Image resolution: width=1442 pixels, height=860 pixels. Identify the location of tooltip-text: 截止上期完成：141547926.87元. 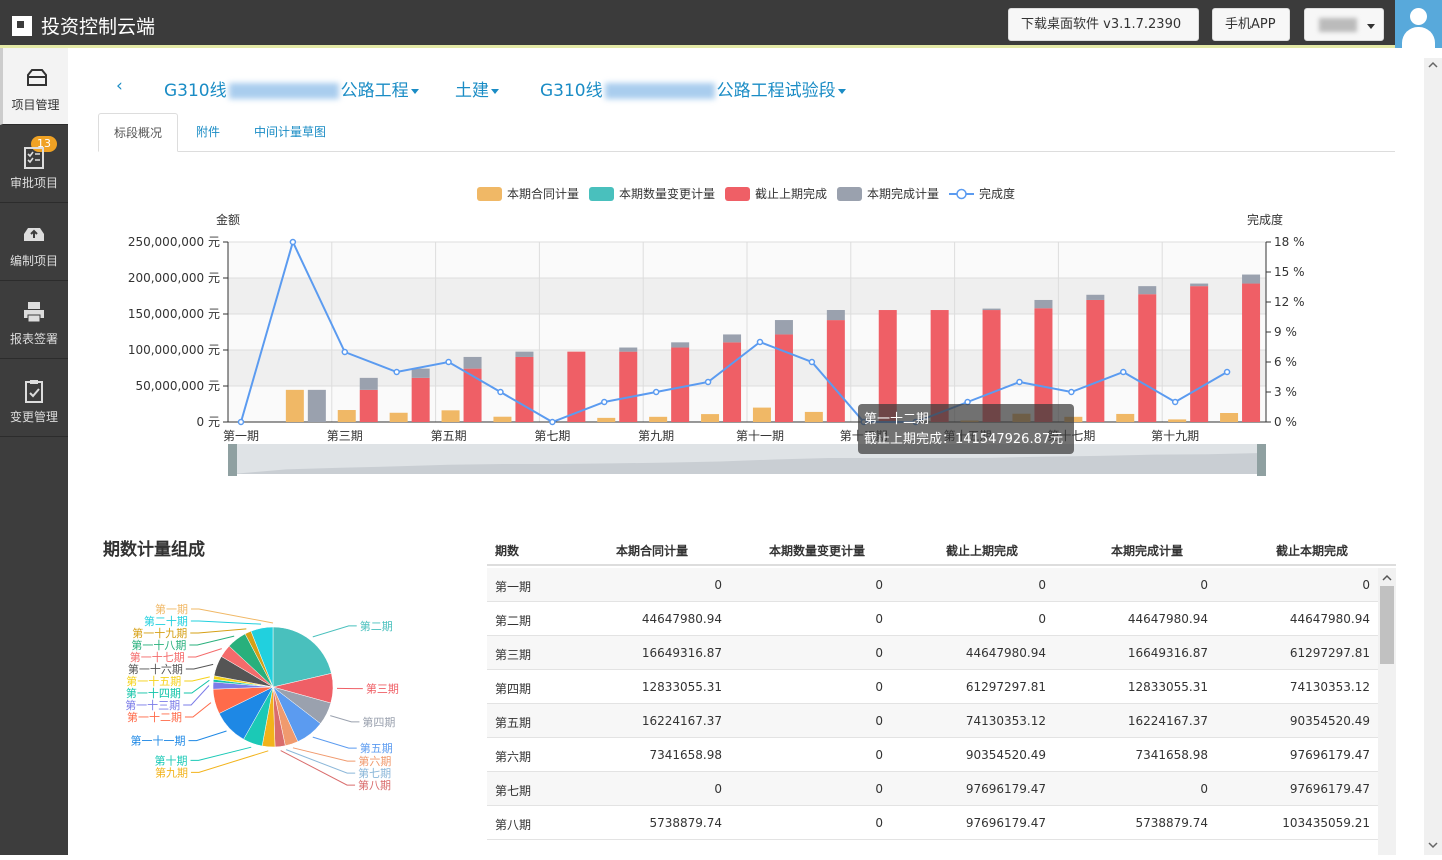
(966, 440).